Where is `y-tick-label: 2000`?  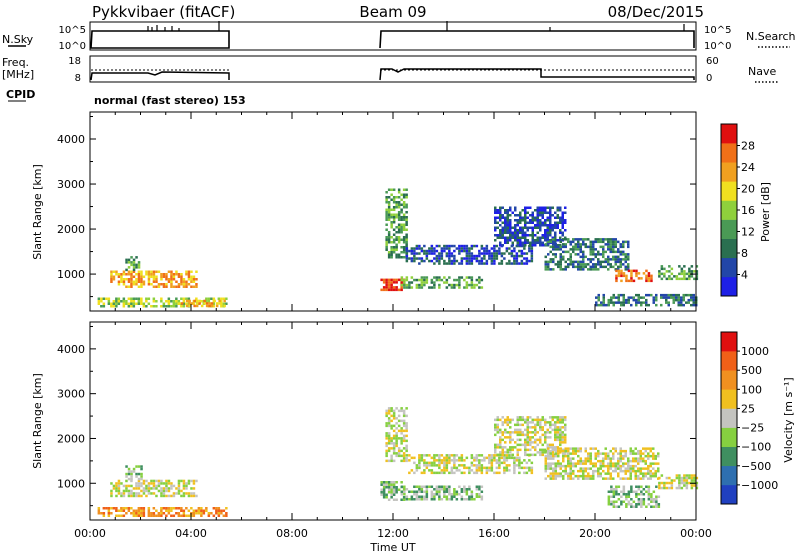
y-tick-label: 2000 is located at coordinates (71, 438).